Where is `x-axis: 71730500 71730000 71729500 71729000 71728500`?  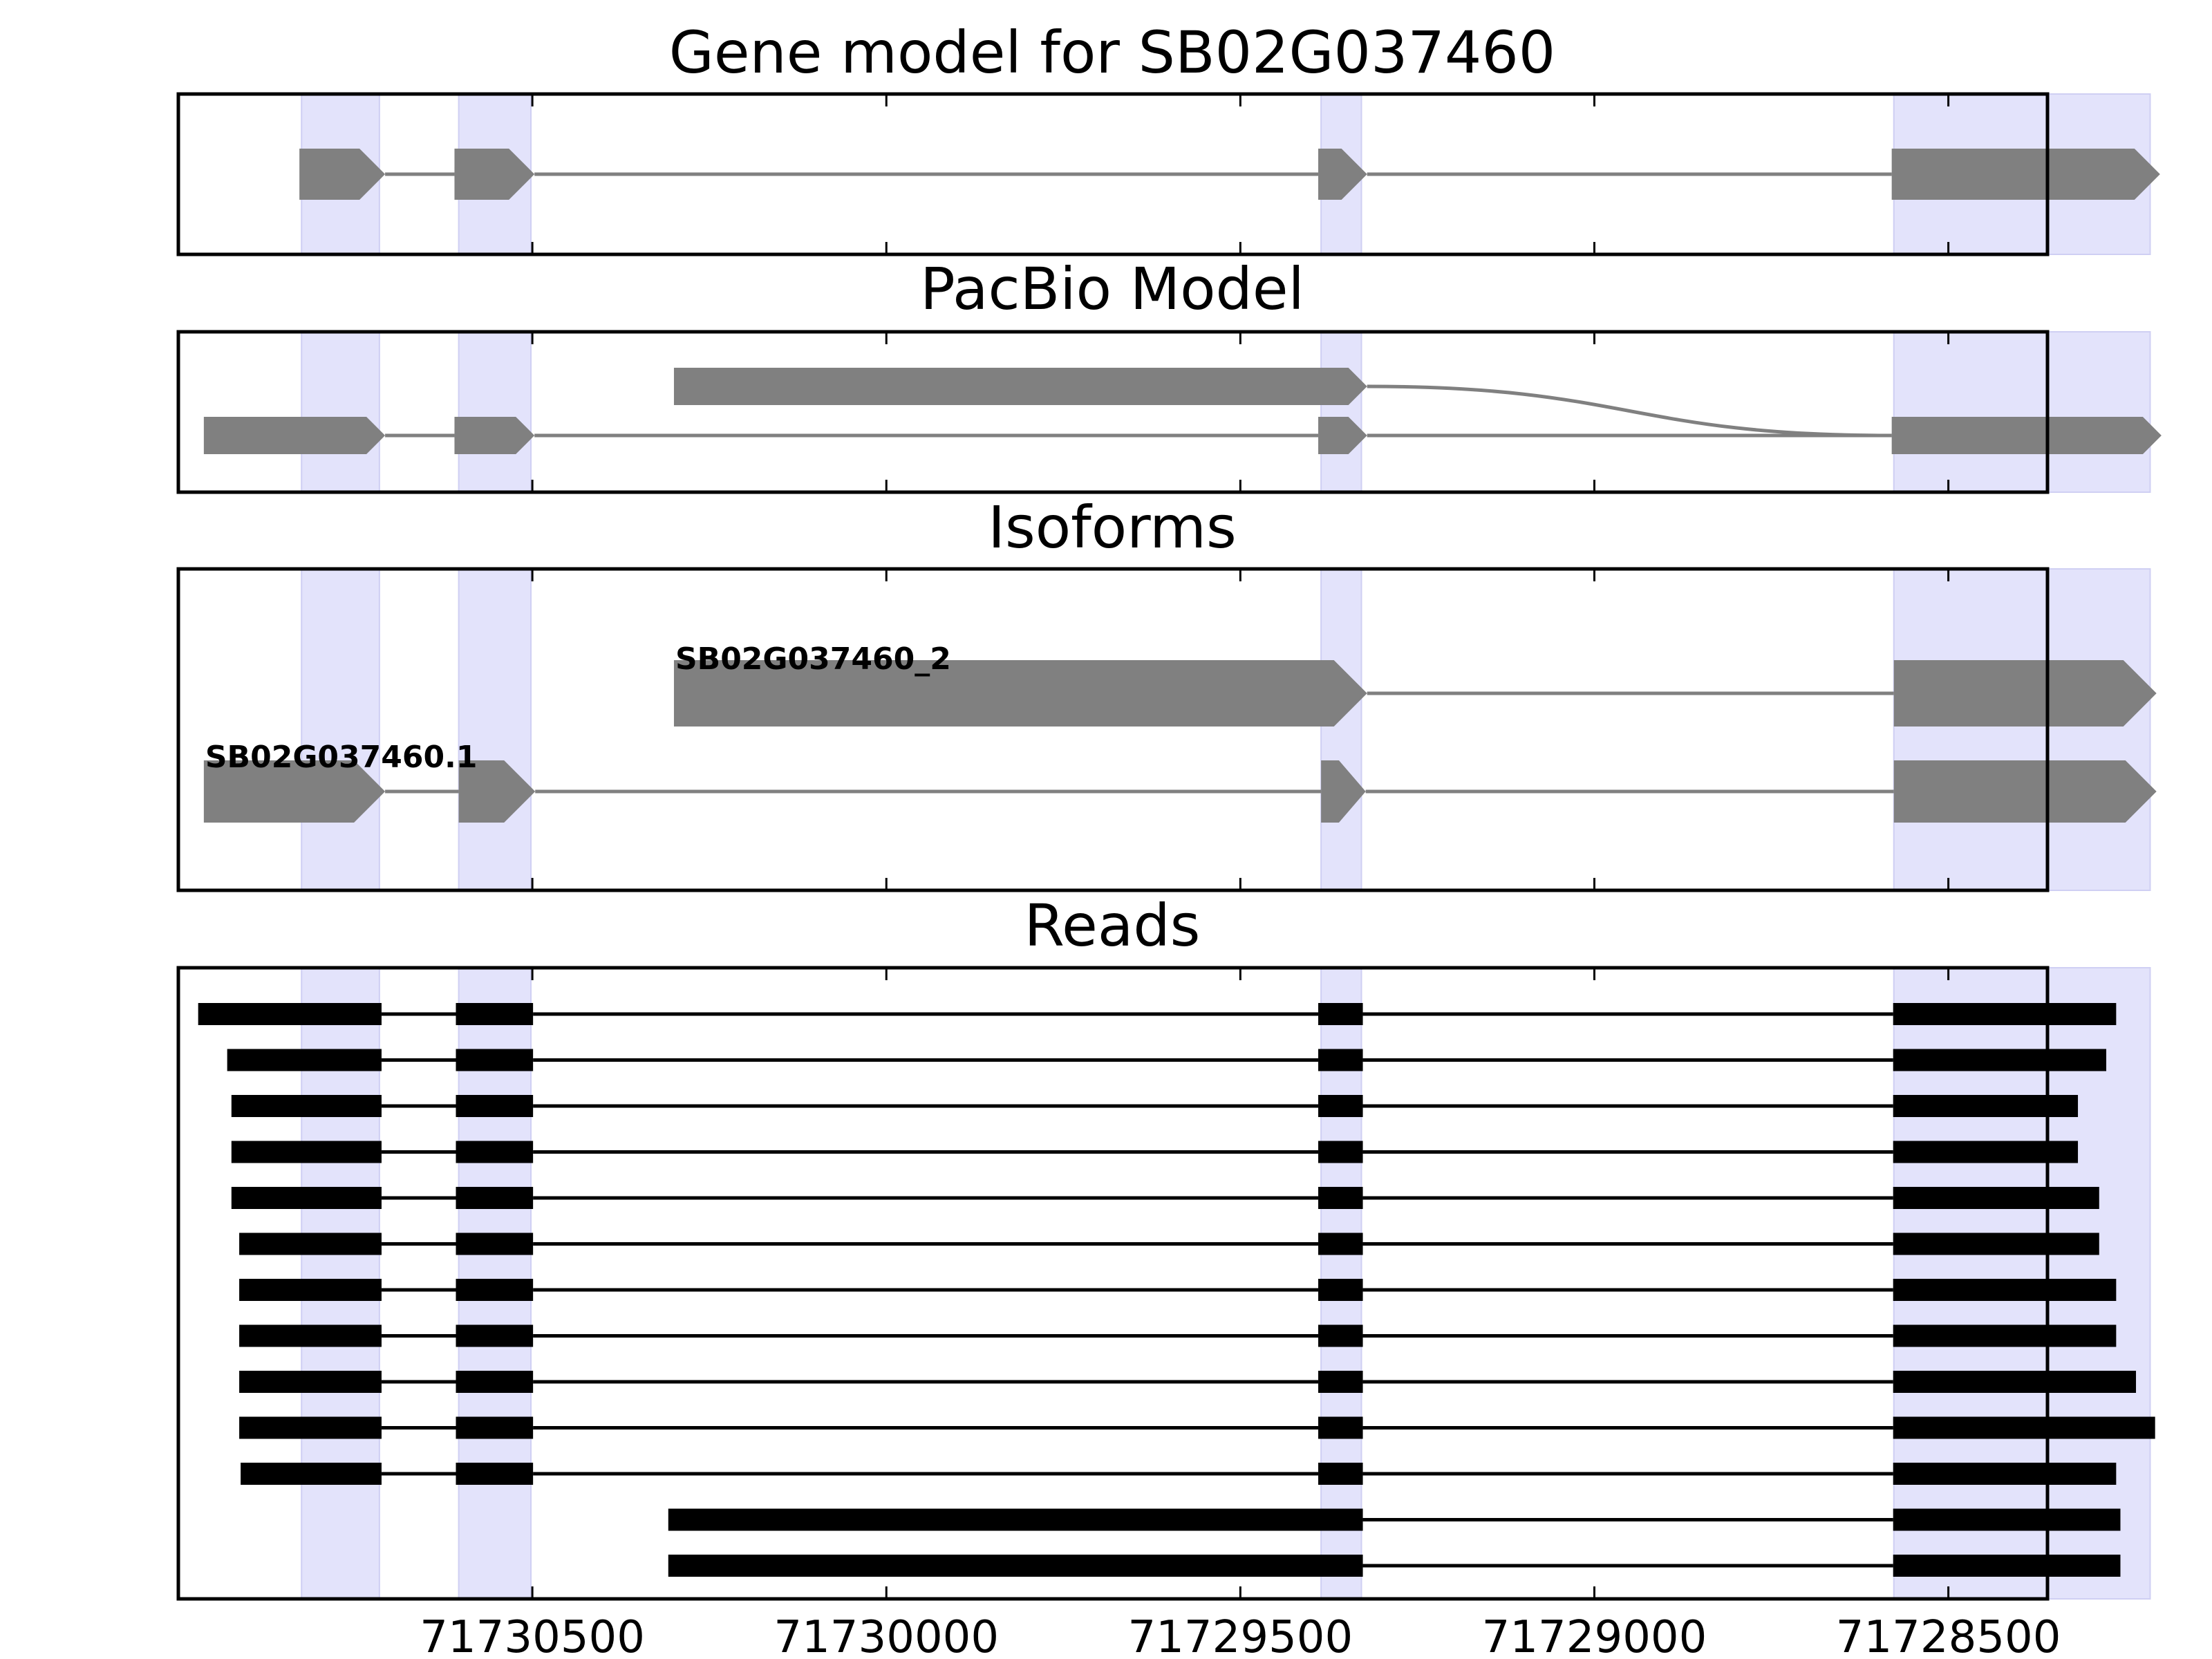
x-axis: 71730500 71730000 71729500 71729000 71728500 is located at coordinates (1241, 1635).